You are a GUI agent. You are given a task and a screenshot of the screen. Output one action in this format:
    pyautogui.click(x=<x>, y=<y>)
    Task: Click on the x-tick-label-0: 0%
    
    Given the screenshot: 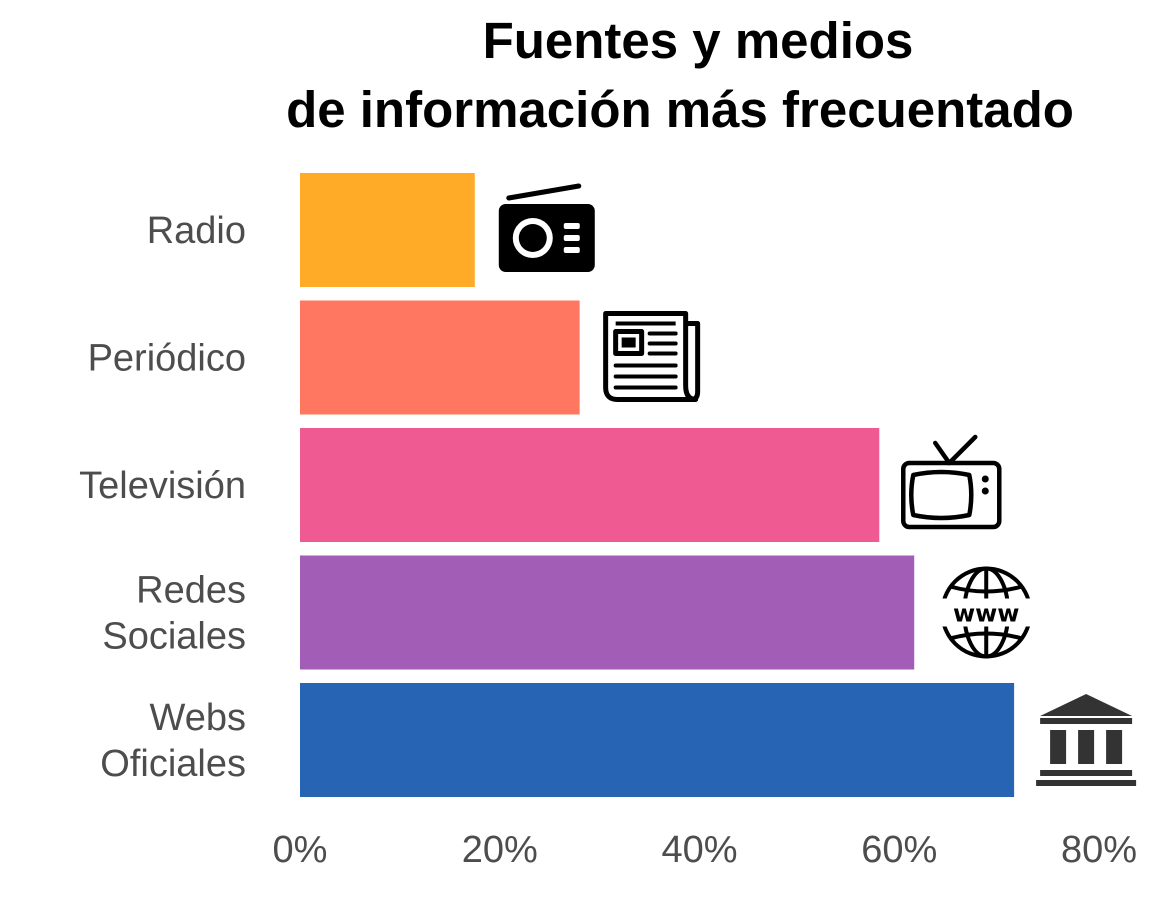 What is the action you would take?
    pyautogui.click(x=300, y=850)
    